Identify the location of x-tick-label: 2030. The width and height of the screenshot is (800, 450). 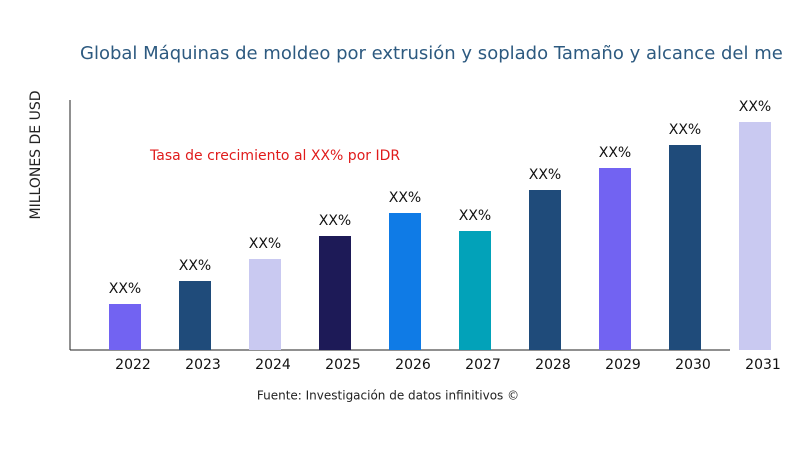
(693, 365).